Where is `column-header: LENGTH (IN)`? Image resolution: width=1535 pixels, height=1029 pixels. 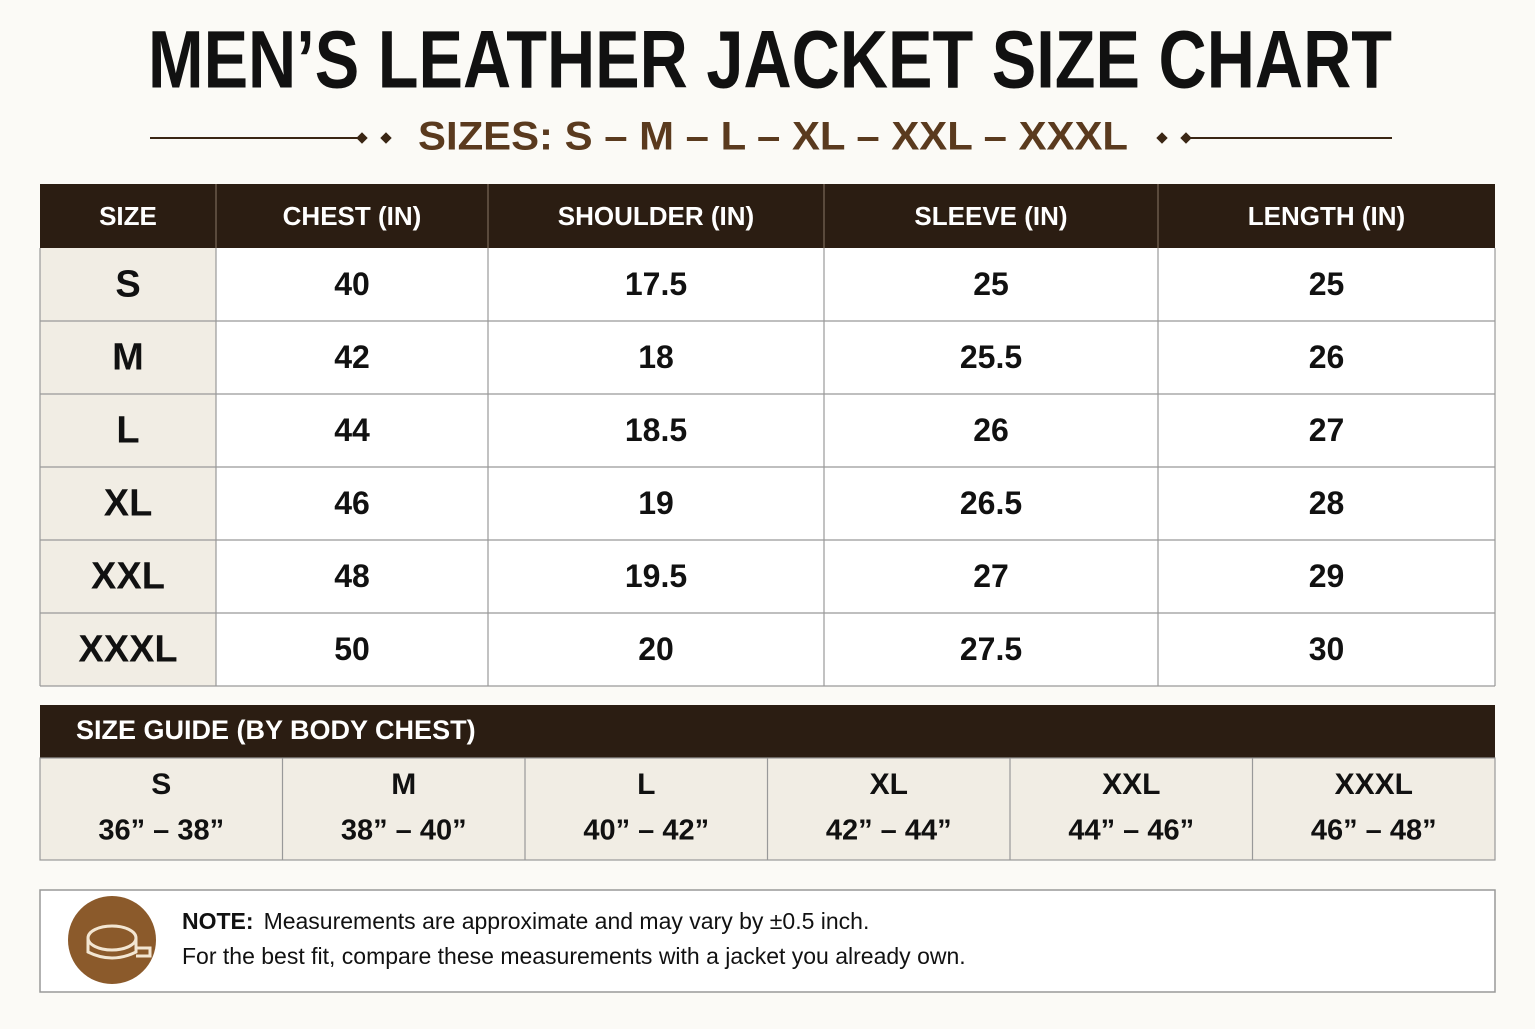
column-header: LENGTH (IN) is located at coordinates (1326, 216).